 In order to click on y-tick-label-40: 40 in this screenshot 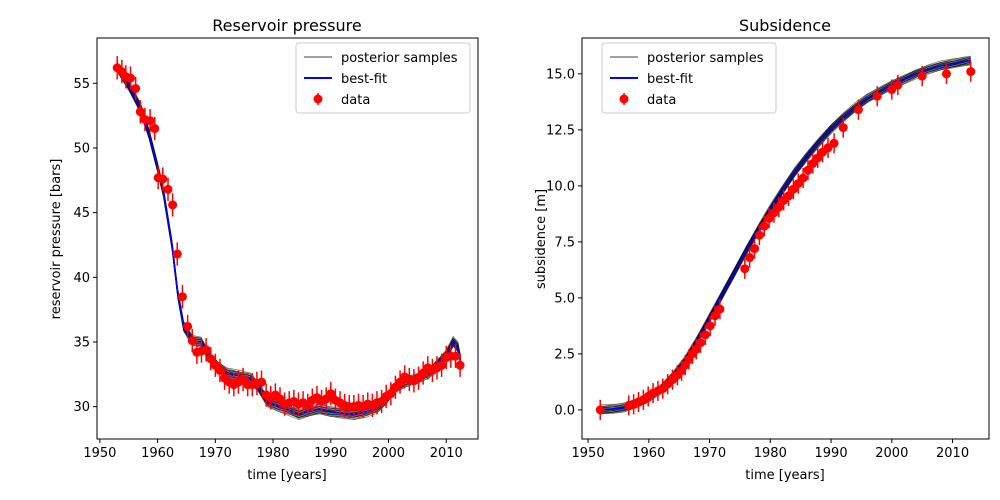, I will do `click(81, 278)`.